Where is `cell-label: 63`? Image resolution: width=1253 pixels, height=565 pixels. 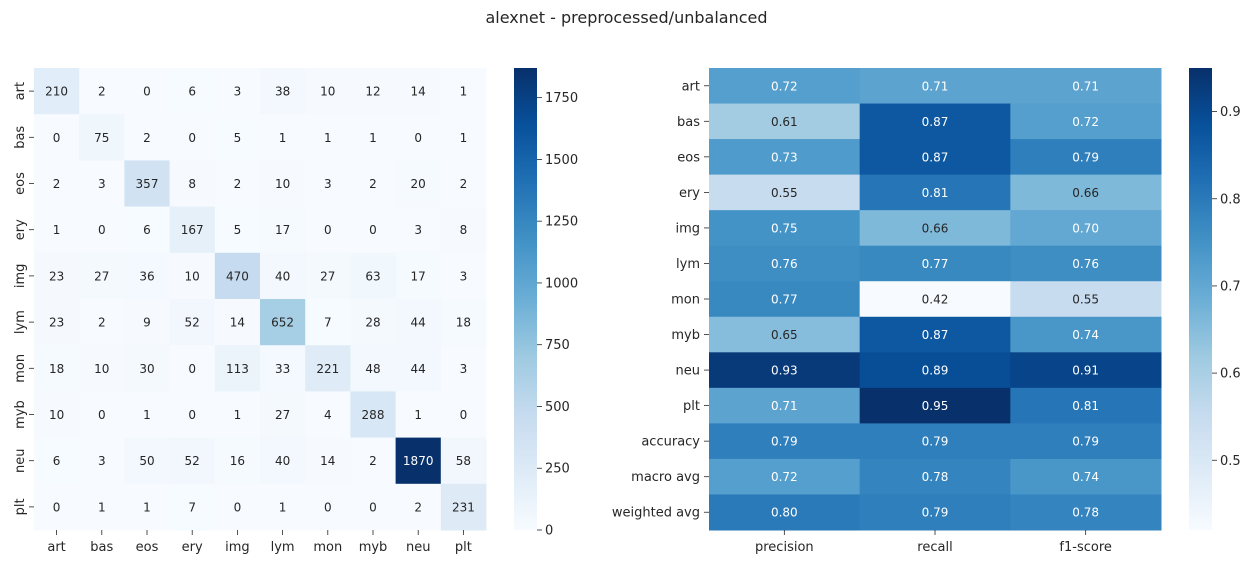 cell-label: 63 is located at coordinates (372, 276).